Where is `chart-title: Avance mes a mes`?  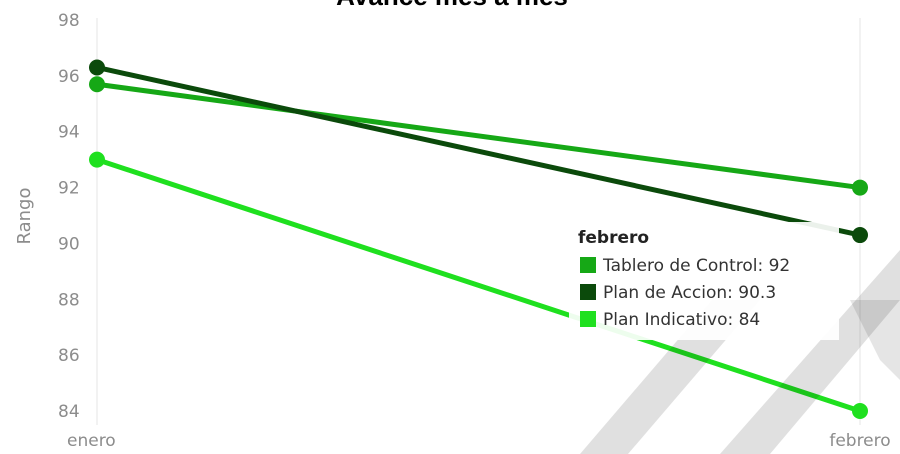
chart-title: Avance mes a mes is located at coordinates (452, 5).